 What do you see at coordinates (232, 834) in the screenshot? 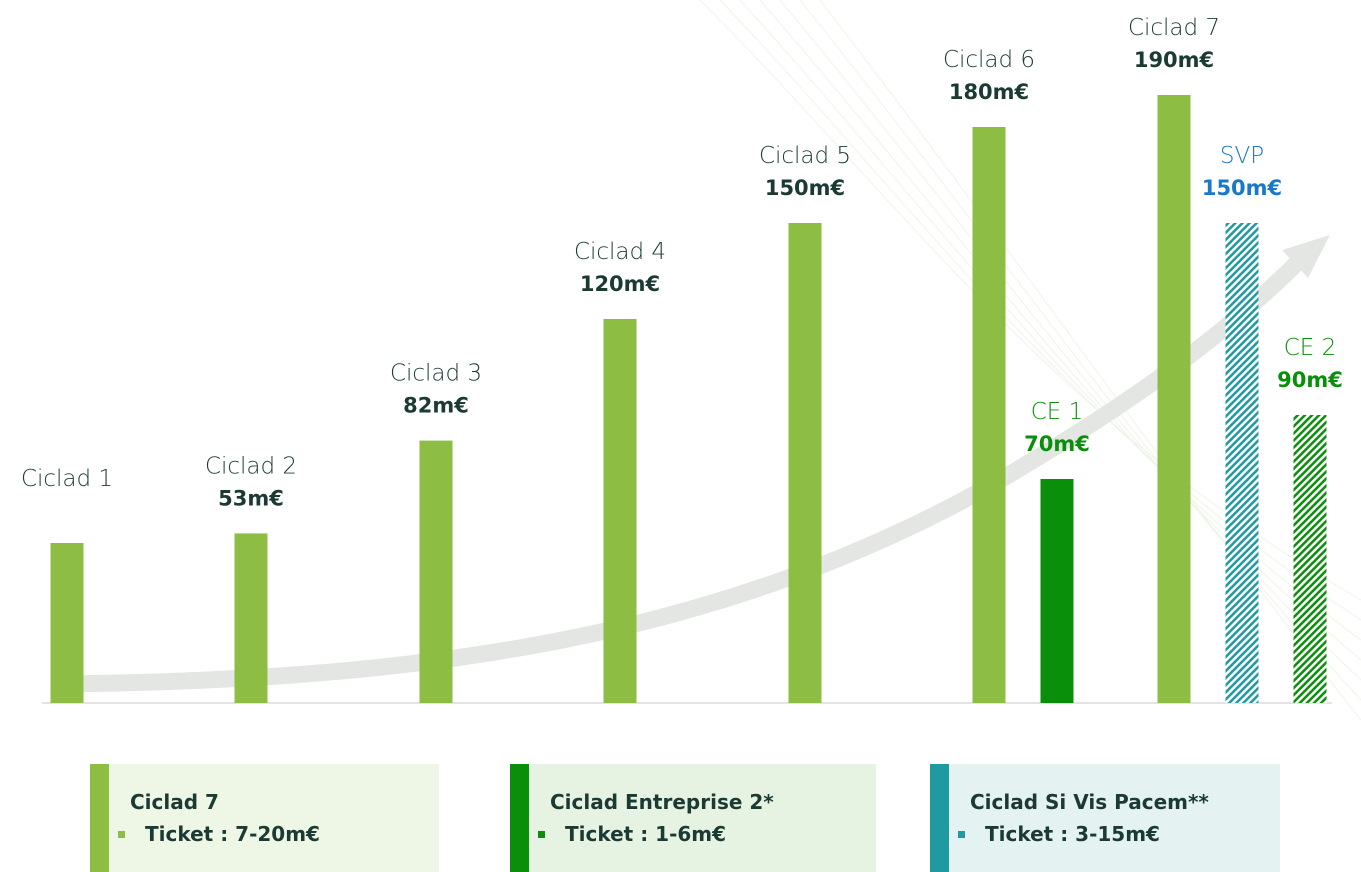
I see `card-ticket-text: Ticket : 7-20m€` at bounding box center [232, 834].